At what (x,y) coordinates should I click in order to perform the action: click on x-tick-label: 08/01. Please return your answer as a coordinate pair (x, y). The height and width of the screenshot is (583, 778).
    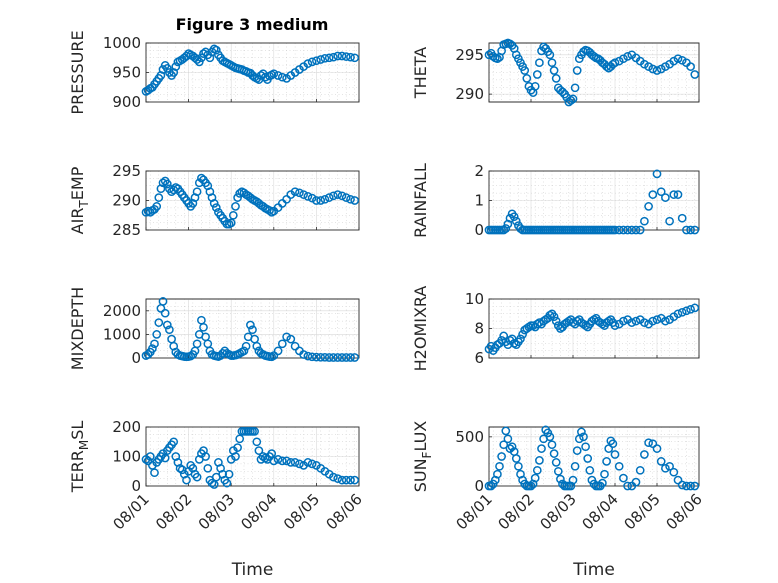
    Looking at the image, I should click on (131, 511).